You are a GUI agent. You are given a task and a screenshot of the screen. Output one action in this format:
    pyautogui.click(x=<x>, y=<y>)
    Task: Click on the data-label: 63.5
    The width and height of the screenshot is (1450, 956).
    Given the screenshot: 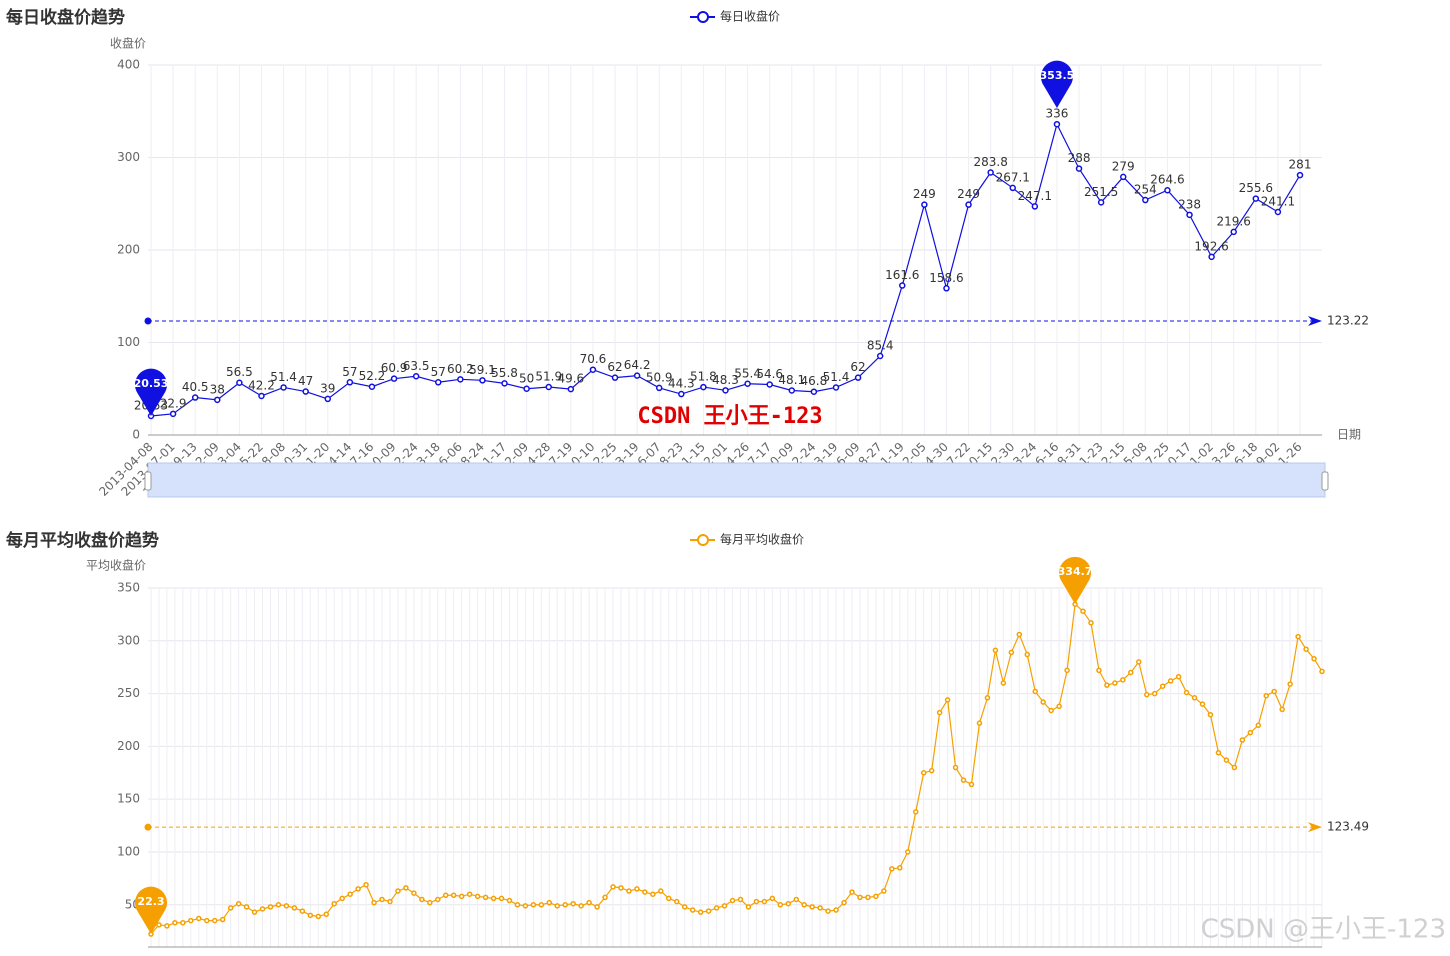 What is the action you would take?
    pyautogui.click(x=416, y=366)
    